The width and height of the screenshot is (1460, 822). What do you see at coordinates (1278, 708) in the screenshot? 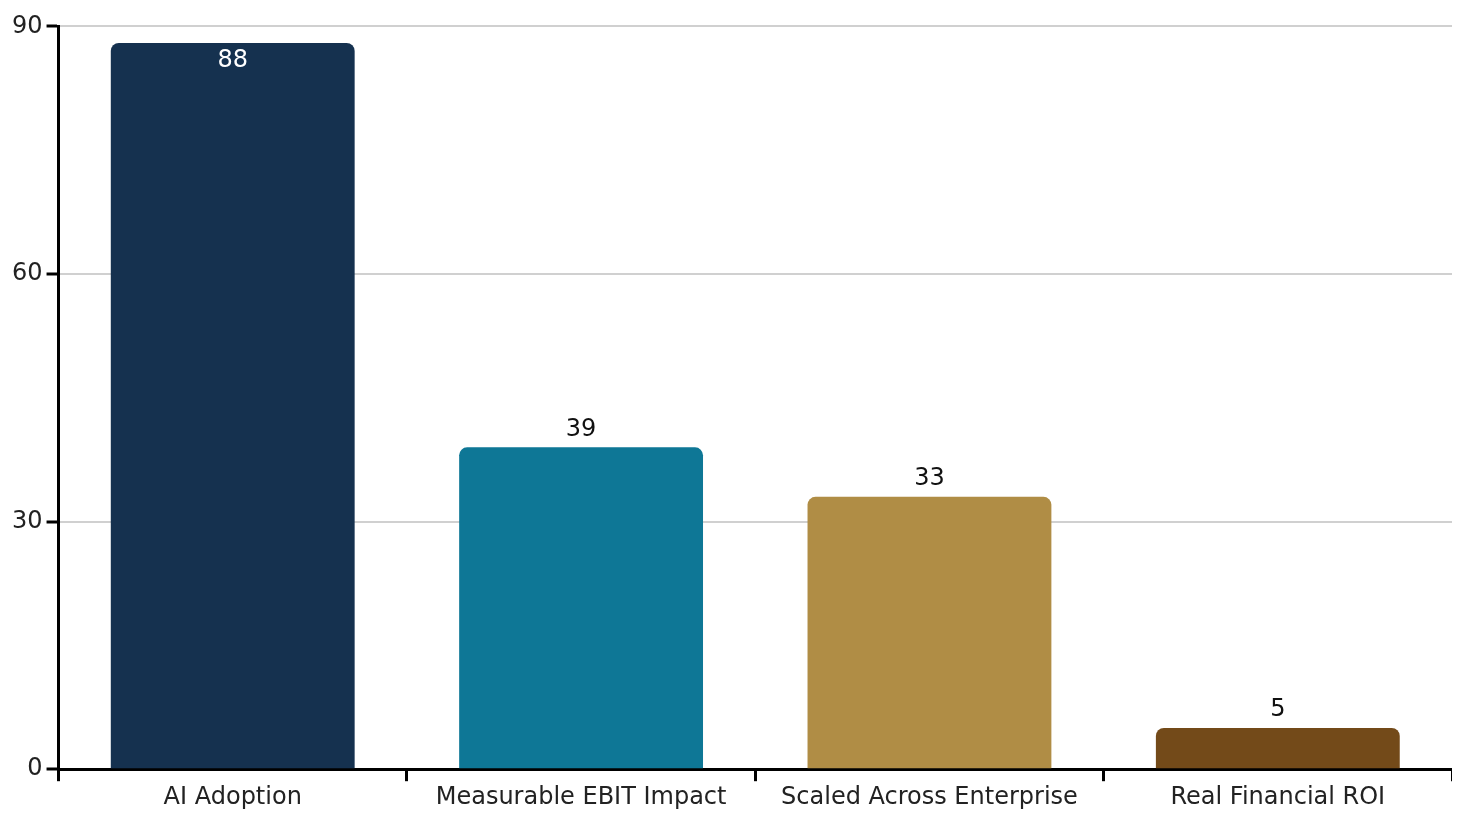
I see `data-label: 5` at bounding box center [1278, 708].